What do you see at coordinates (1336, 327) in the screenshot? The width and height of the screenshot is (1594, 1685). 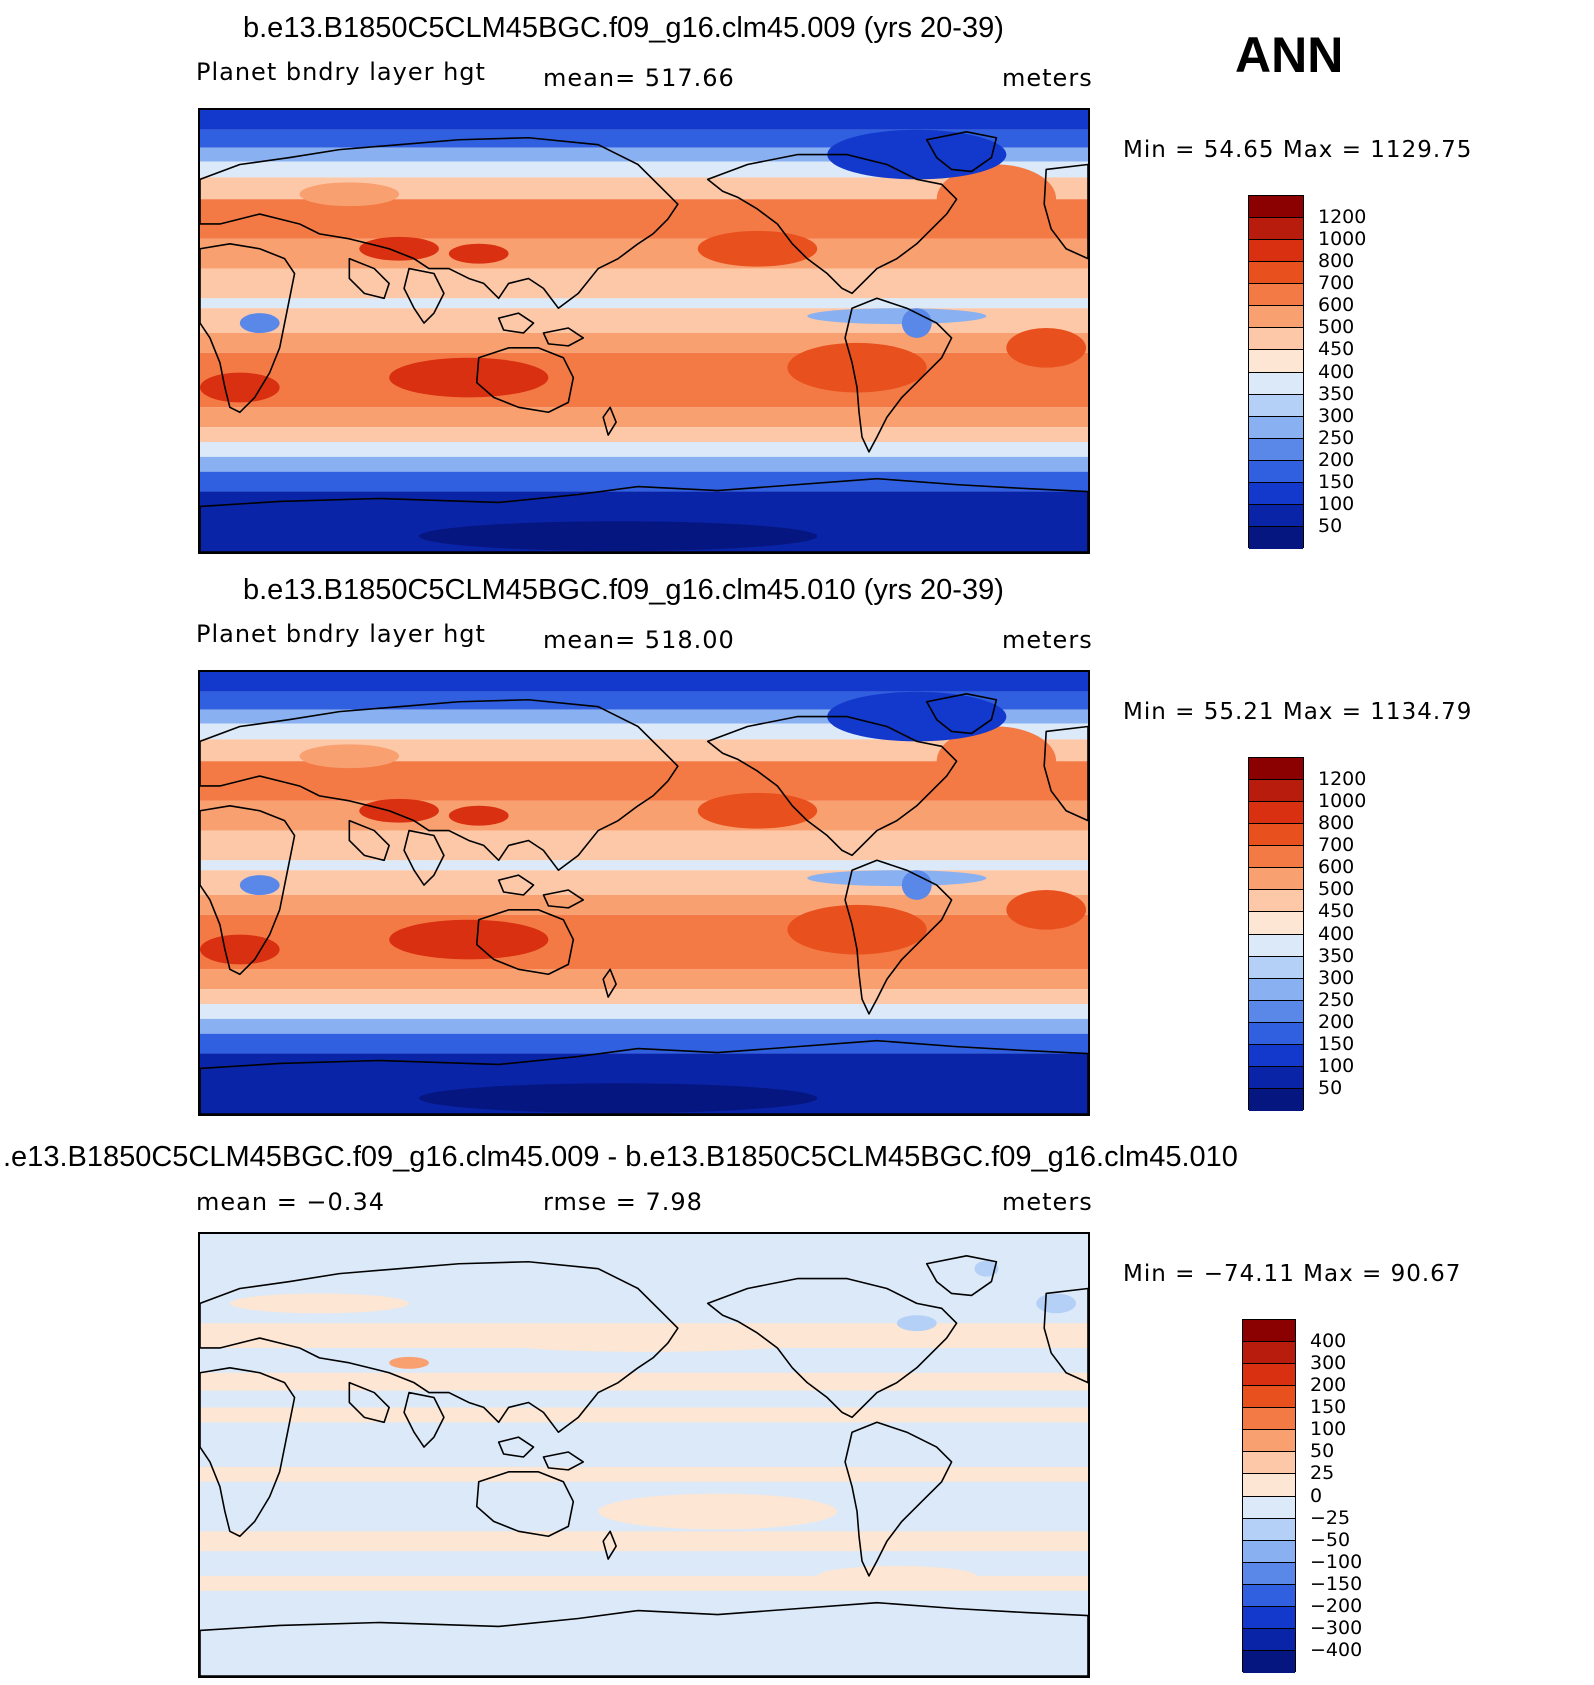 I see `colorbar-label: 500` at bounding box center [1336, 327].